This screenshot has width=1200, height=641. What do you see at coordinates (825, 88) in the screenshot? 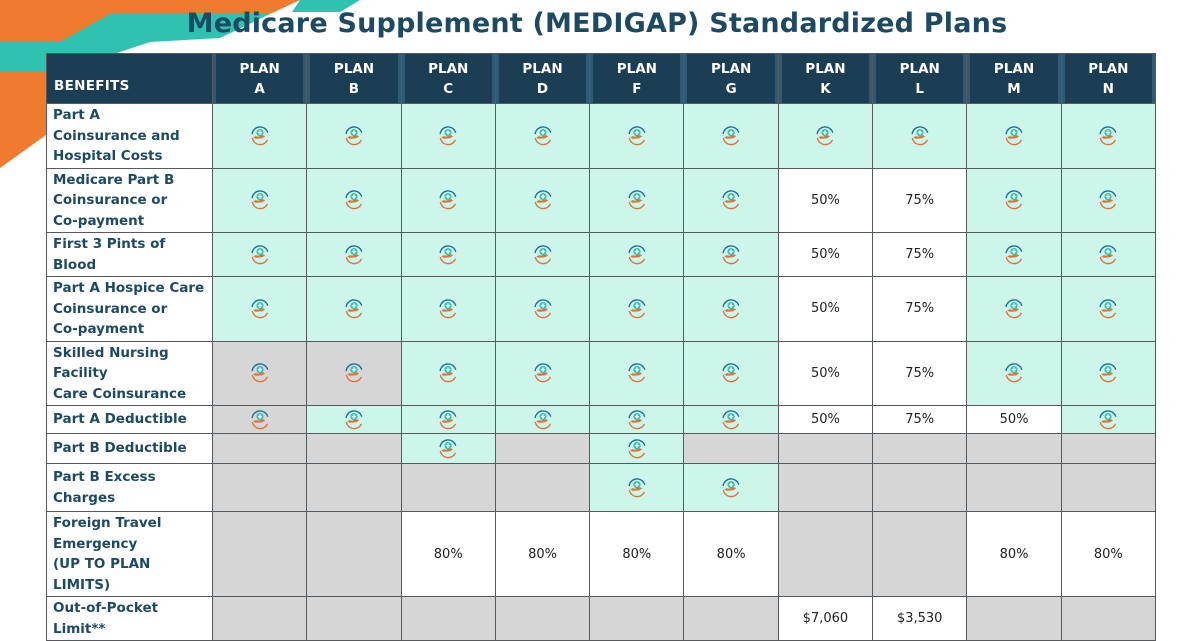
I see `plan-letter: K` at bounding box center [825, 88].